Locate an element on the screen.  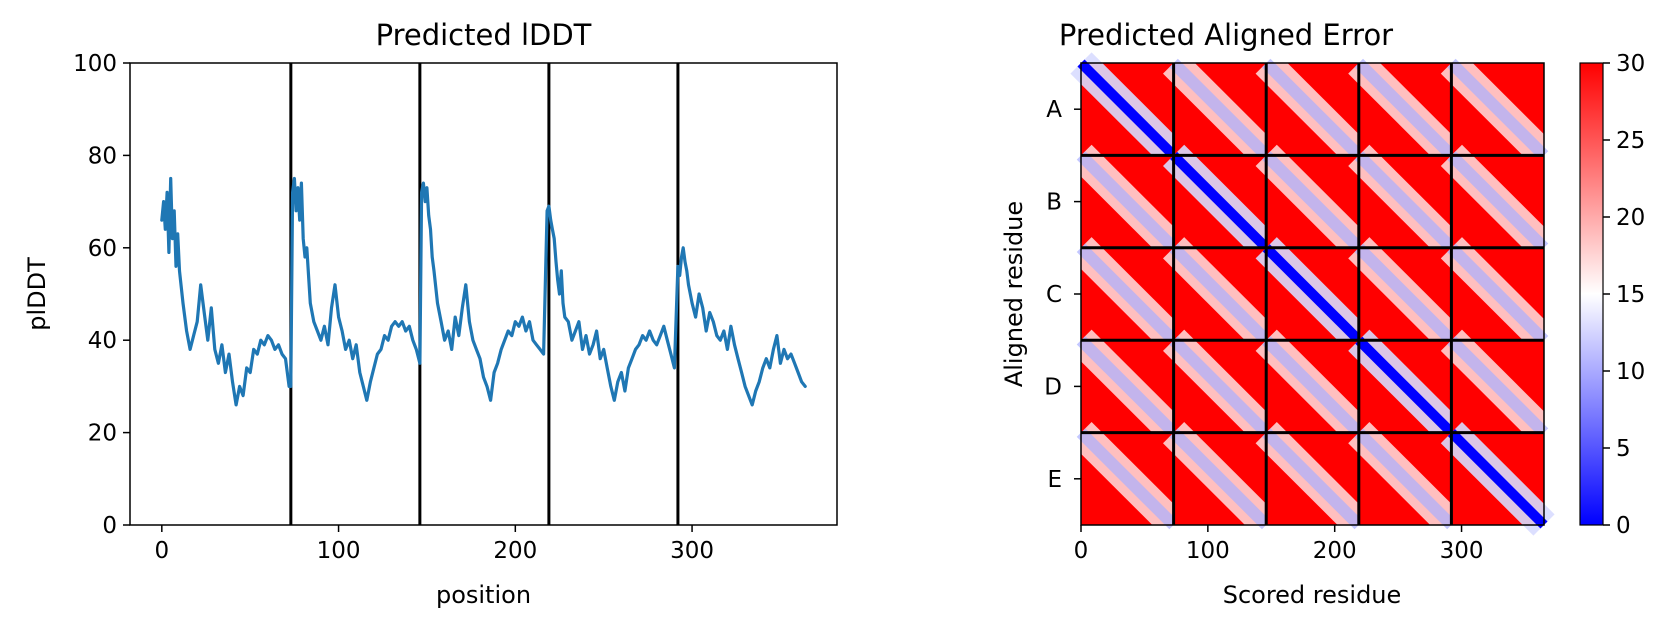
plddt-y-tick-label: 60 is located at coordinates (102, 249).